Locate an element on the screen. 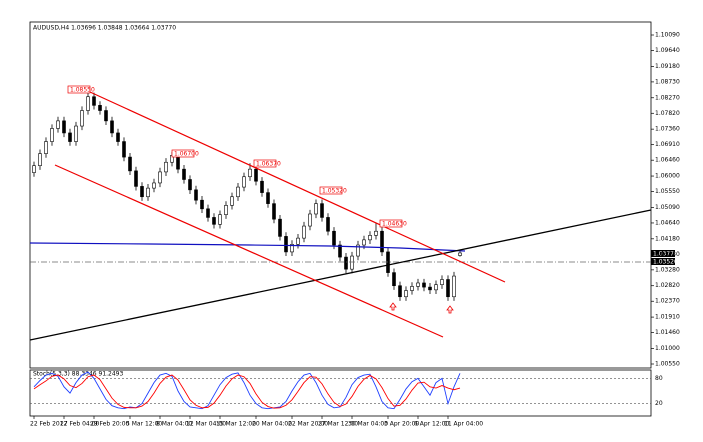  y-tick-label: 1.08270 is located at coordinates (667, 97).